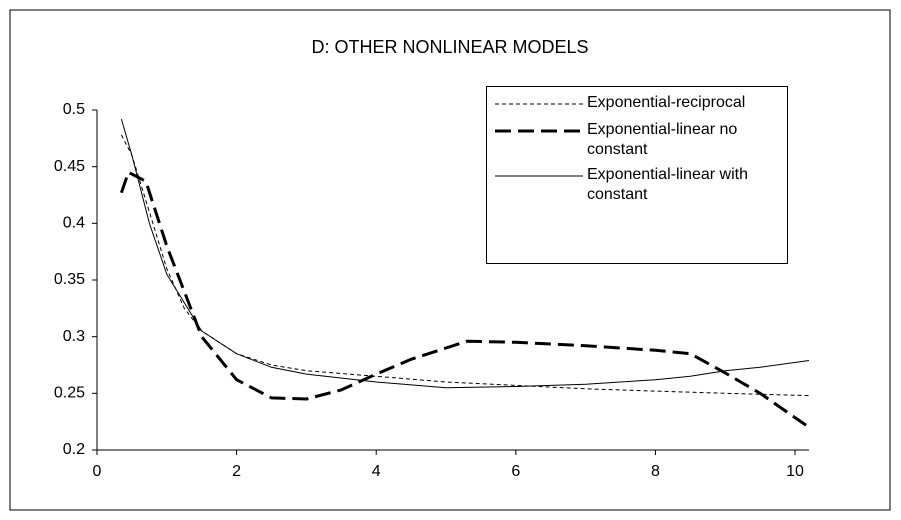  Describe the element at coordinates (795, 471) in the screenshot. I see `x-tick-label: 10` at that location.